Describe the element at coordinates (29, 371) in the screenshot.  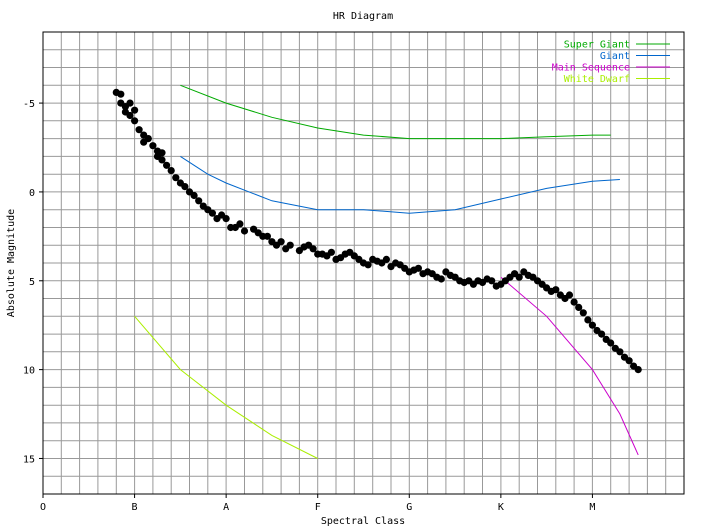
I see `y-tick-label: 10` at that location.